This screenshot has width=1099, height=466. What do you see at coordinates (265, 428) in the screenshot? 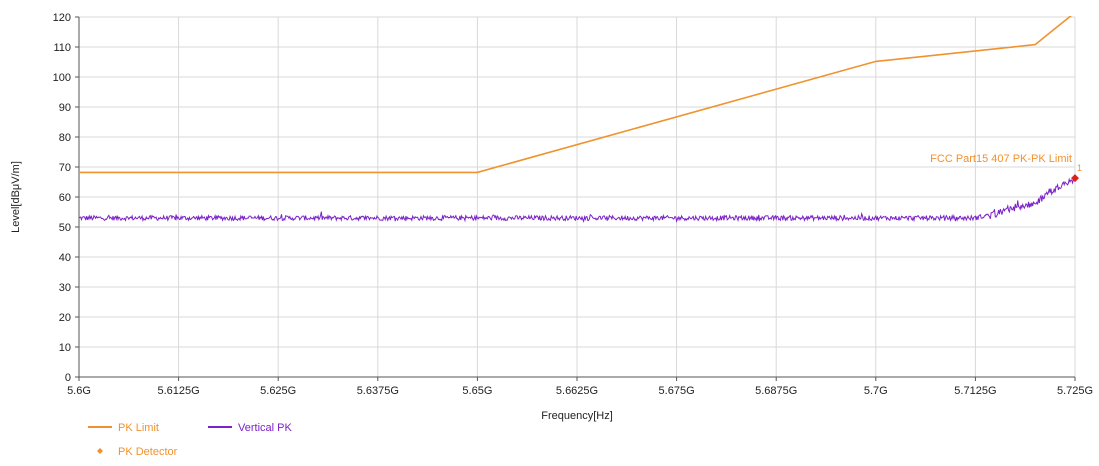
I see `legend-label-vertical-pk: Vertical PK` at bounding box center [265, 428].